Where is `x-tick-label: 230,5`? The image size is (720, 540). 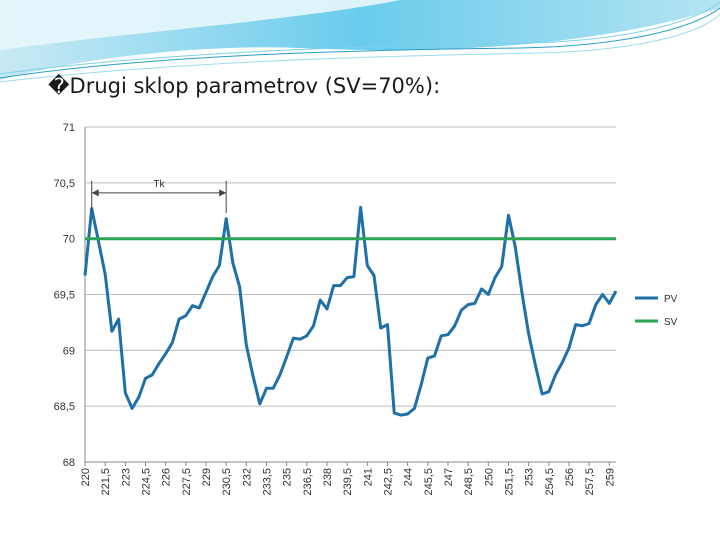
x-tick-label: 230,5 is located at coordinates (227, 482).